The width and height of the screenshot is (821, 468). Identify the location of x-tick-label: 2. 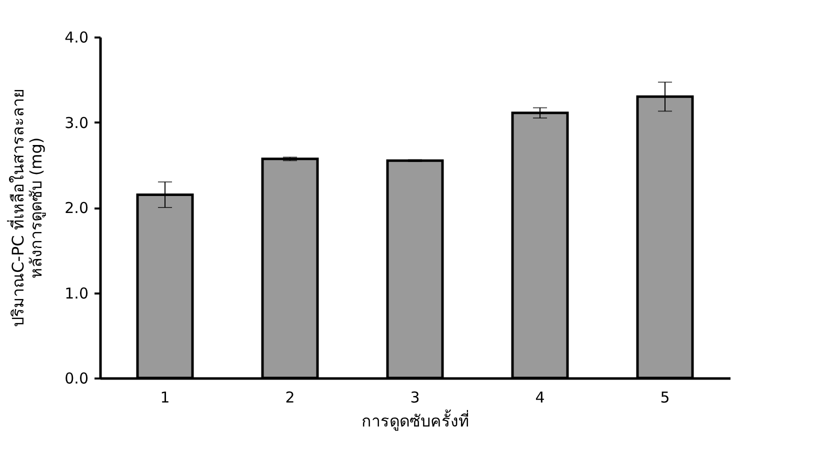
(290, 397).